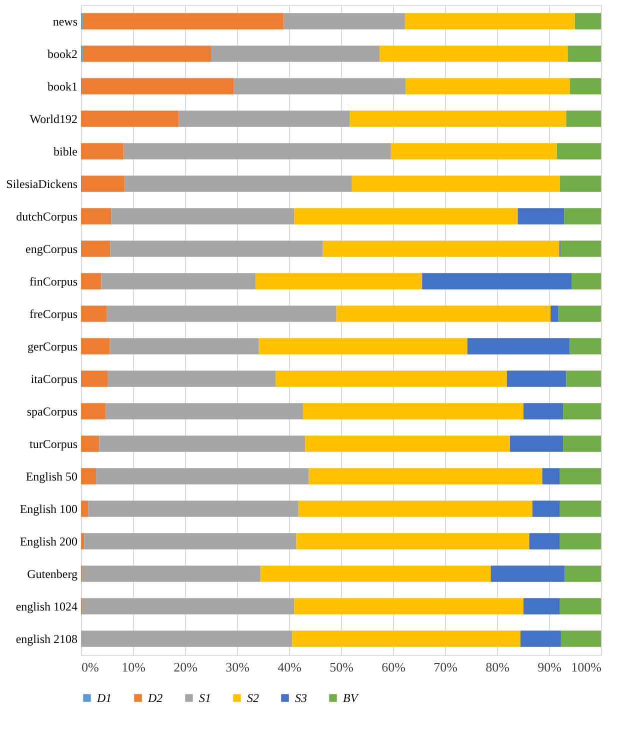 The image size is (635, 730). Describe the element at coordinates (134, 667) in the screenshot. I see `x-tick-label: 10%` at that location.